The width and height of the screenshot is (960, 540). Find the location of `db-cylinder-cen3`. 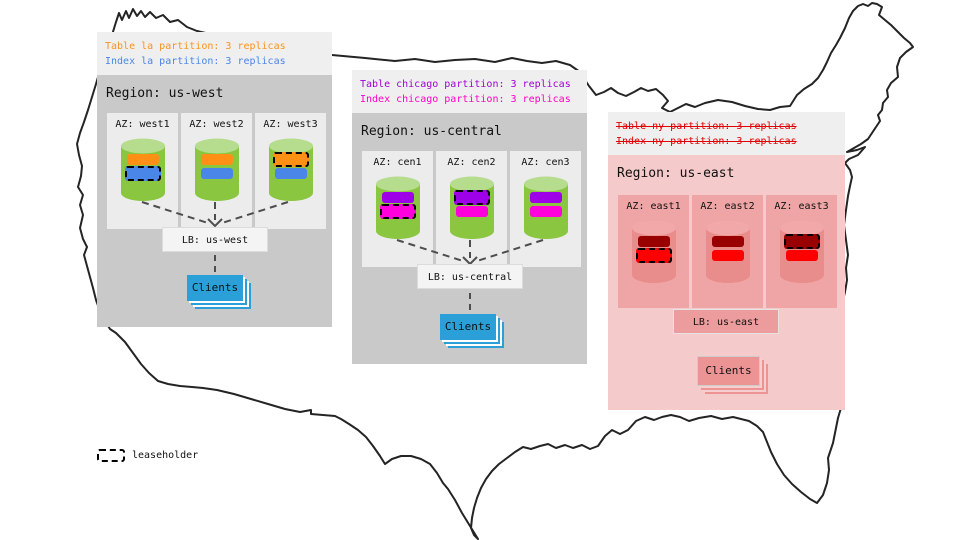

db-cylinder-cen3 is located at coordinates (546, 208).